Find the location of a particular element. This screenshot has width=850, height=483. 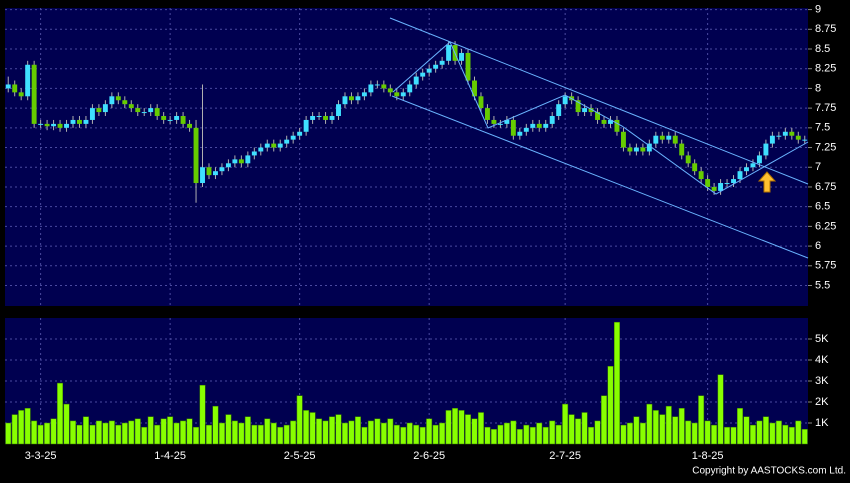

y-tick-label: 8.5 is located at coordinates (822, 49).